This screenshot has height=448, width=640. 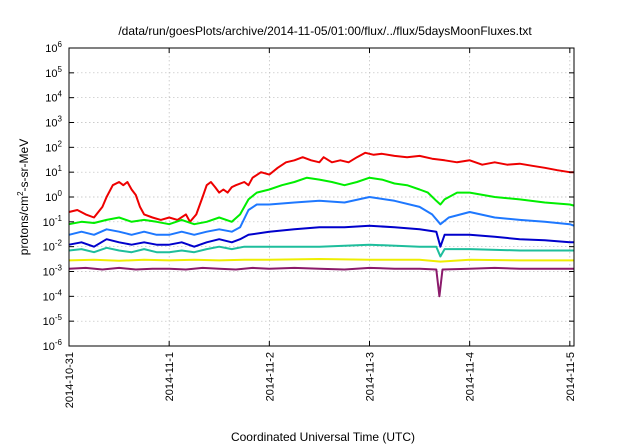 I want to click on y-tick-label: 10¹, so click(x=53, y=171).